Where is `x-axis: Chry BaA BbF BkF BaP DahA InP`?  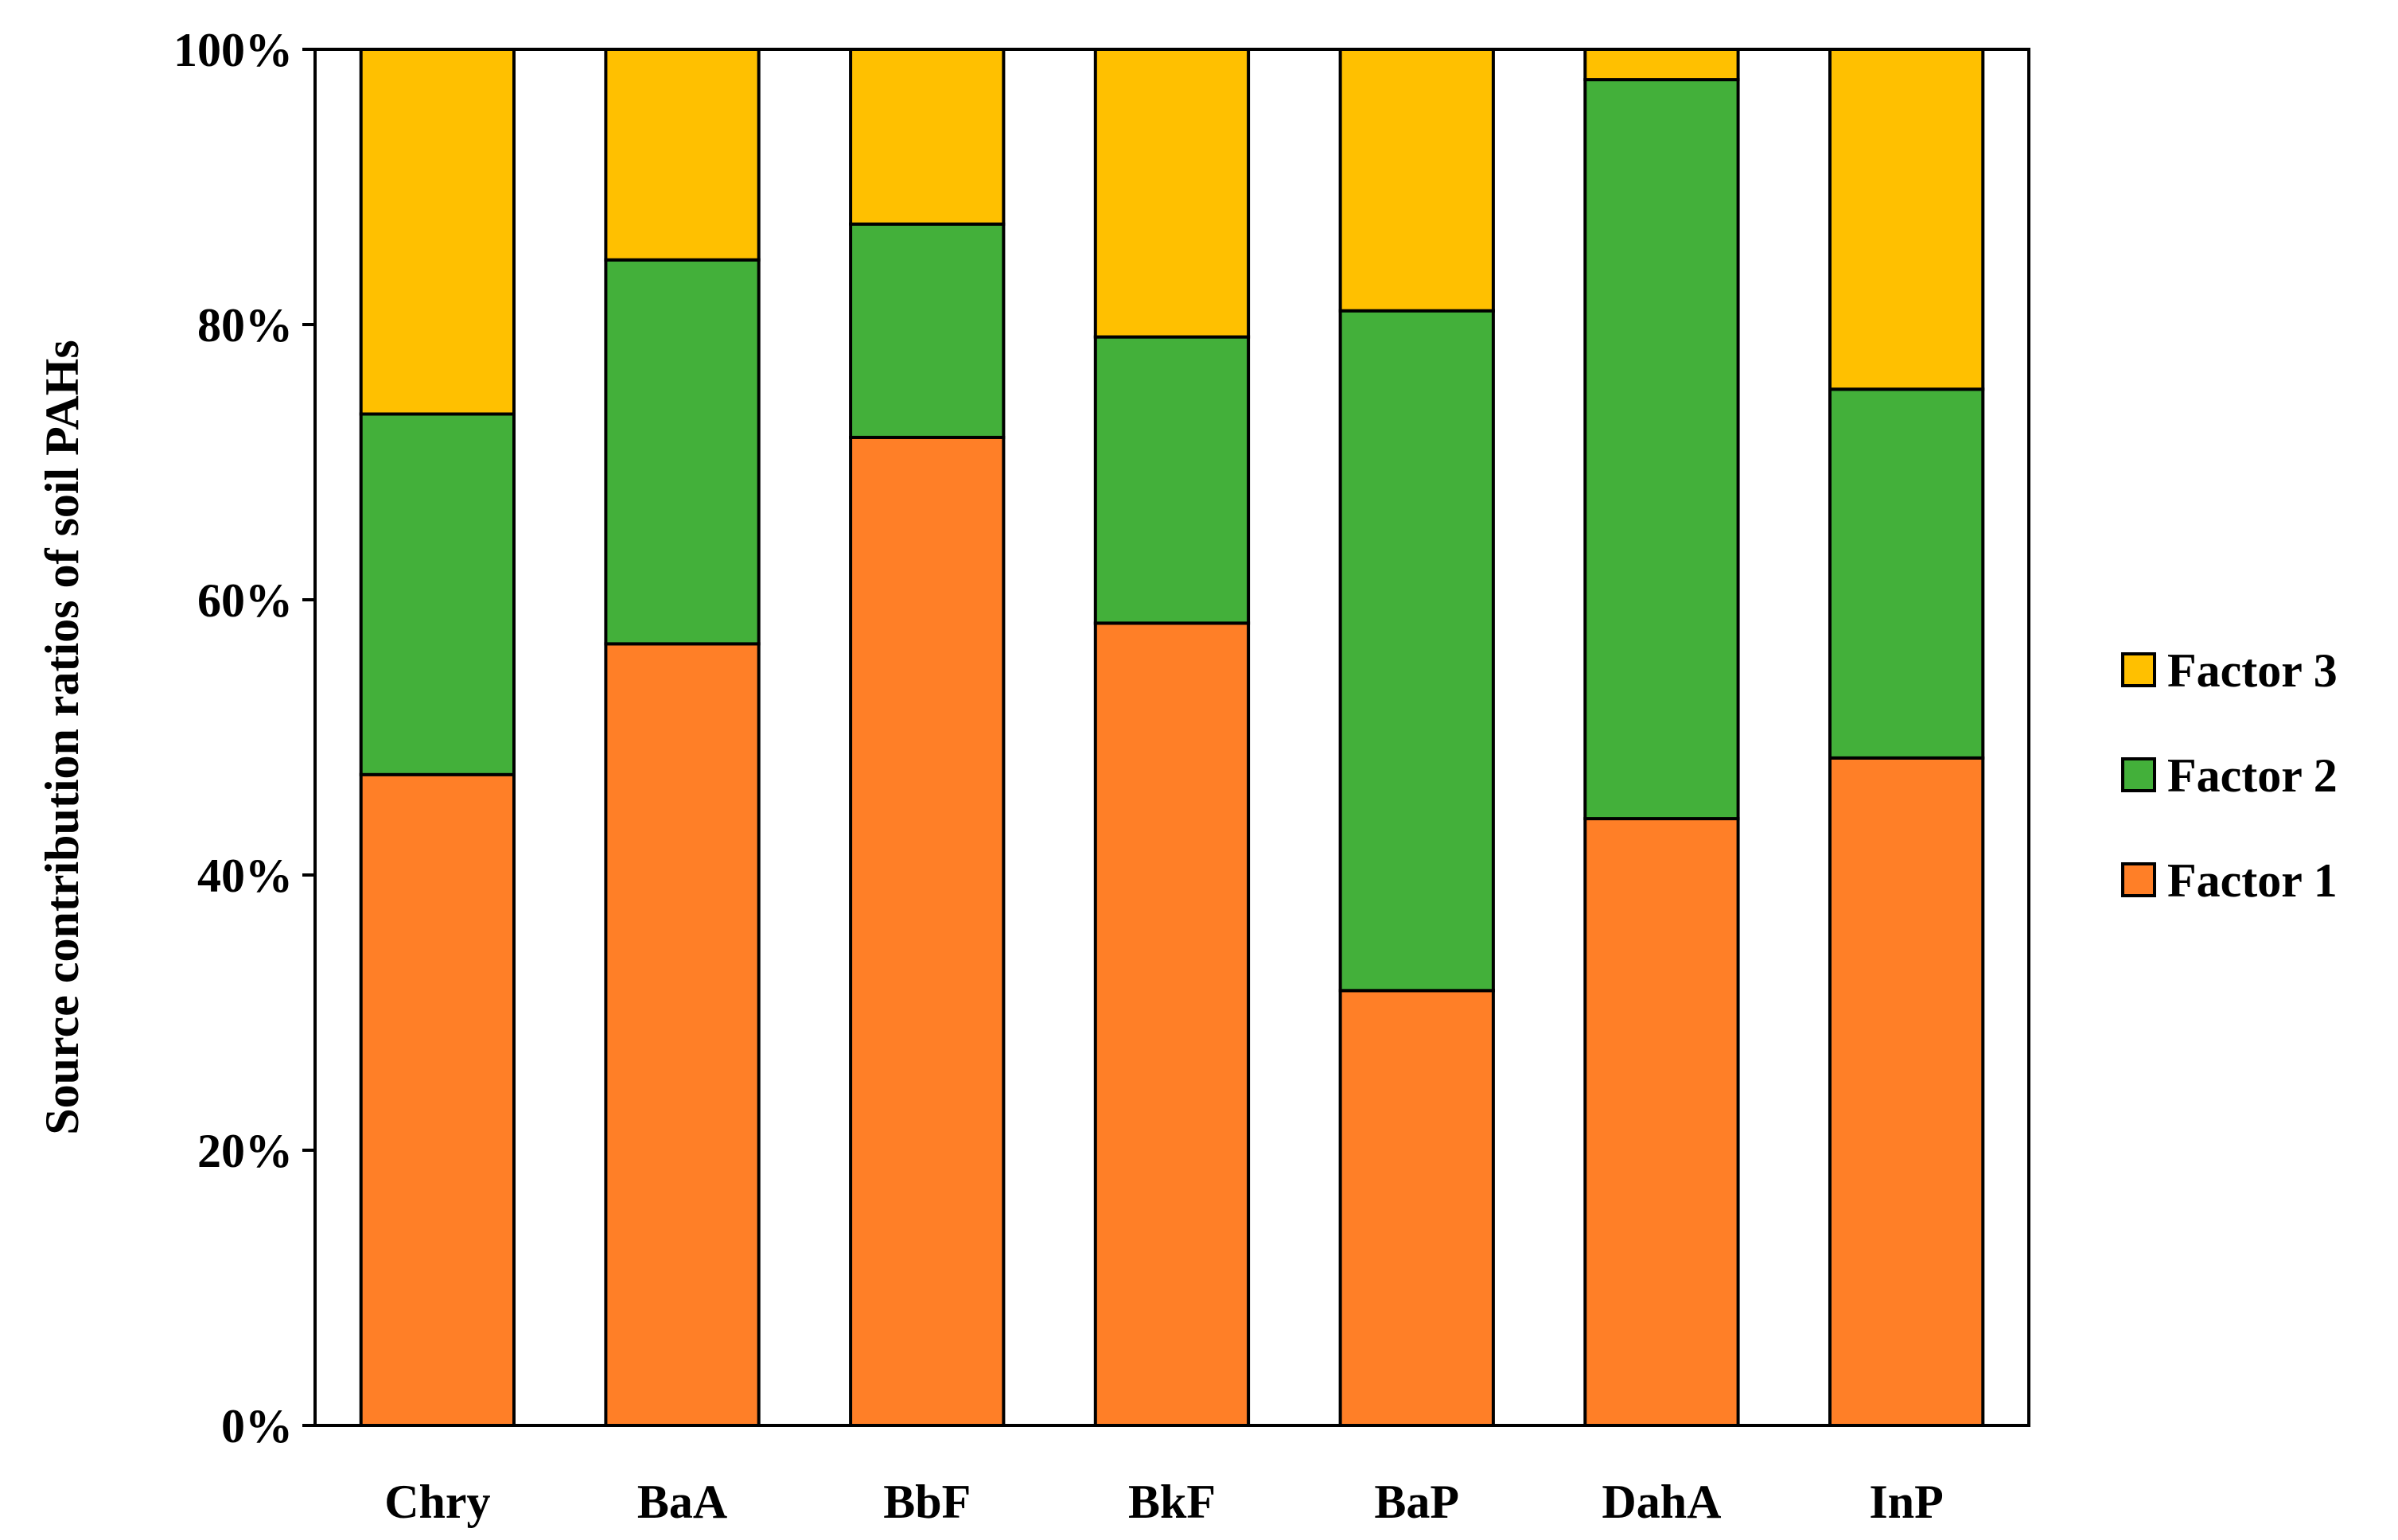 x-axis: Chry BaA BbF BkF BaP DahA InP is located at coordinates (1164, 1502).